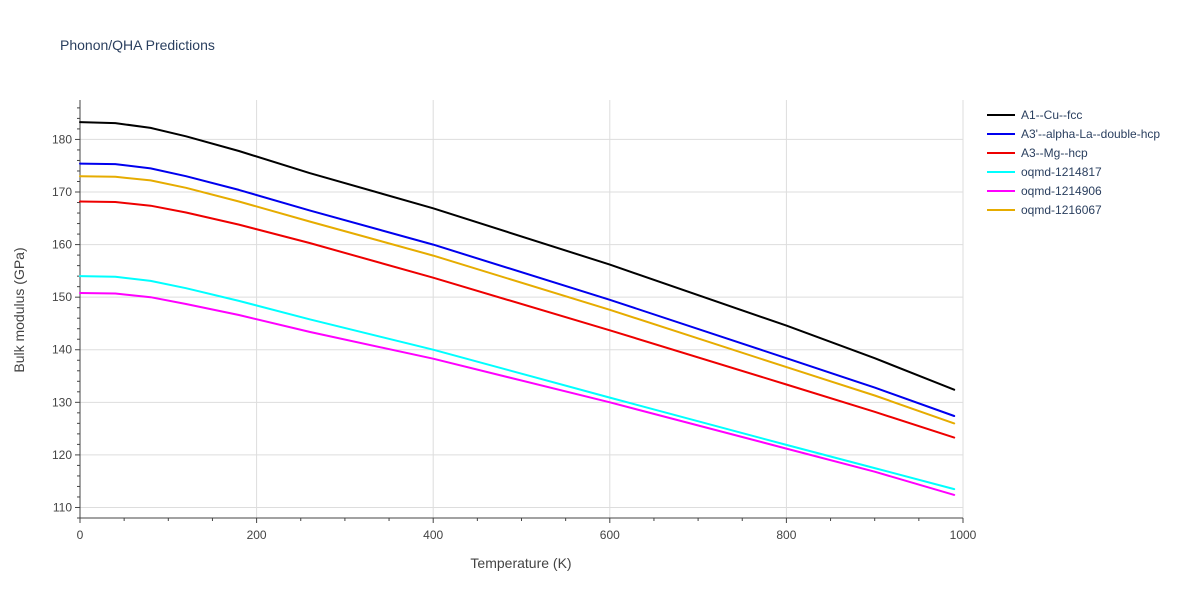 The width and height of the screenshot is (1200, 600). What do you see at coordinates (610, 535) in the screenshot?
I see `x-tick-label: 600` at bounding box center [610, 535].